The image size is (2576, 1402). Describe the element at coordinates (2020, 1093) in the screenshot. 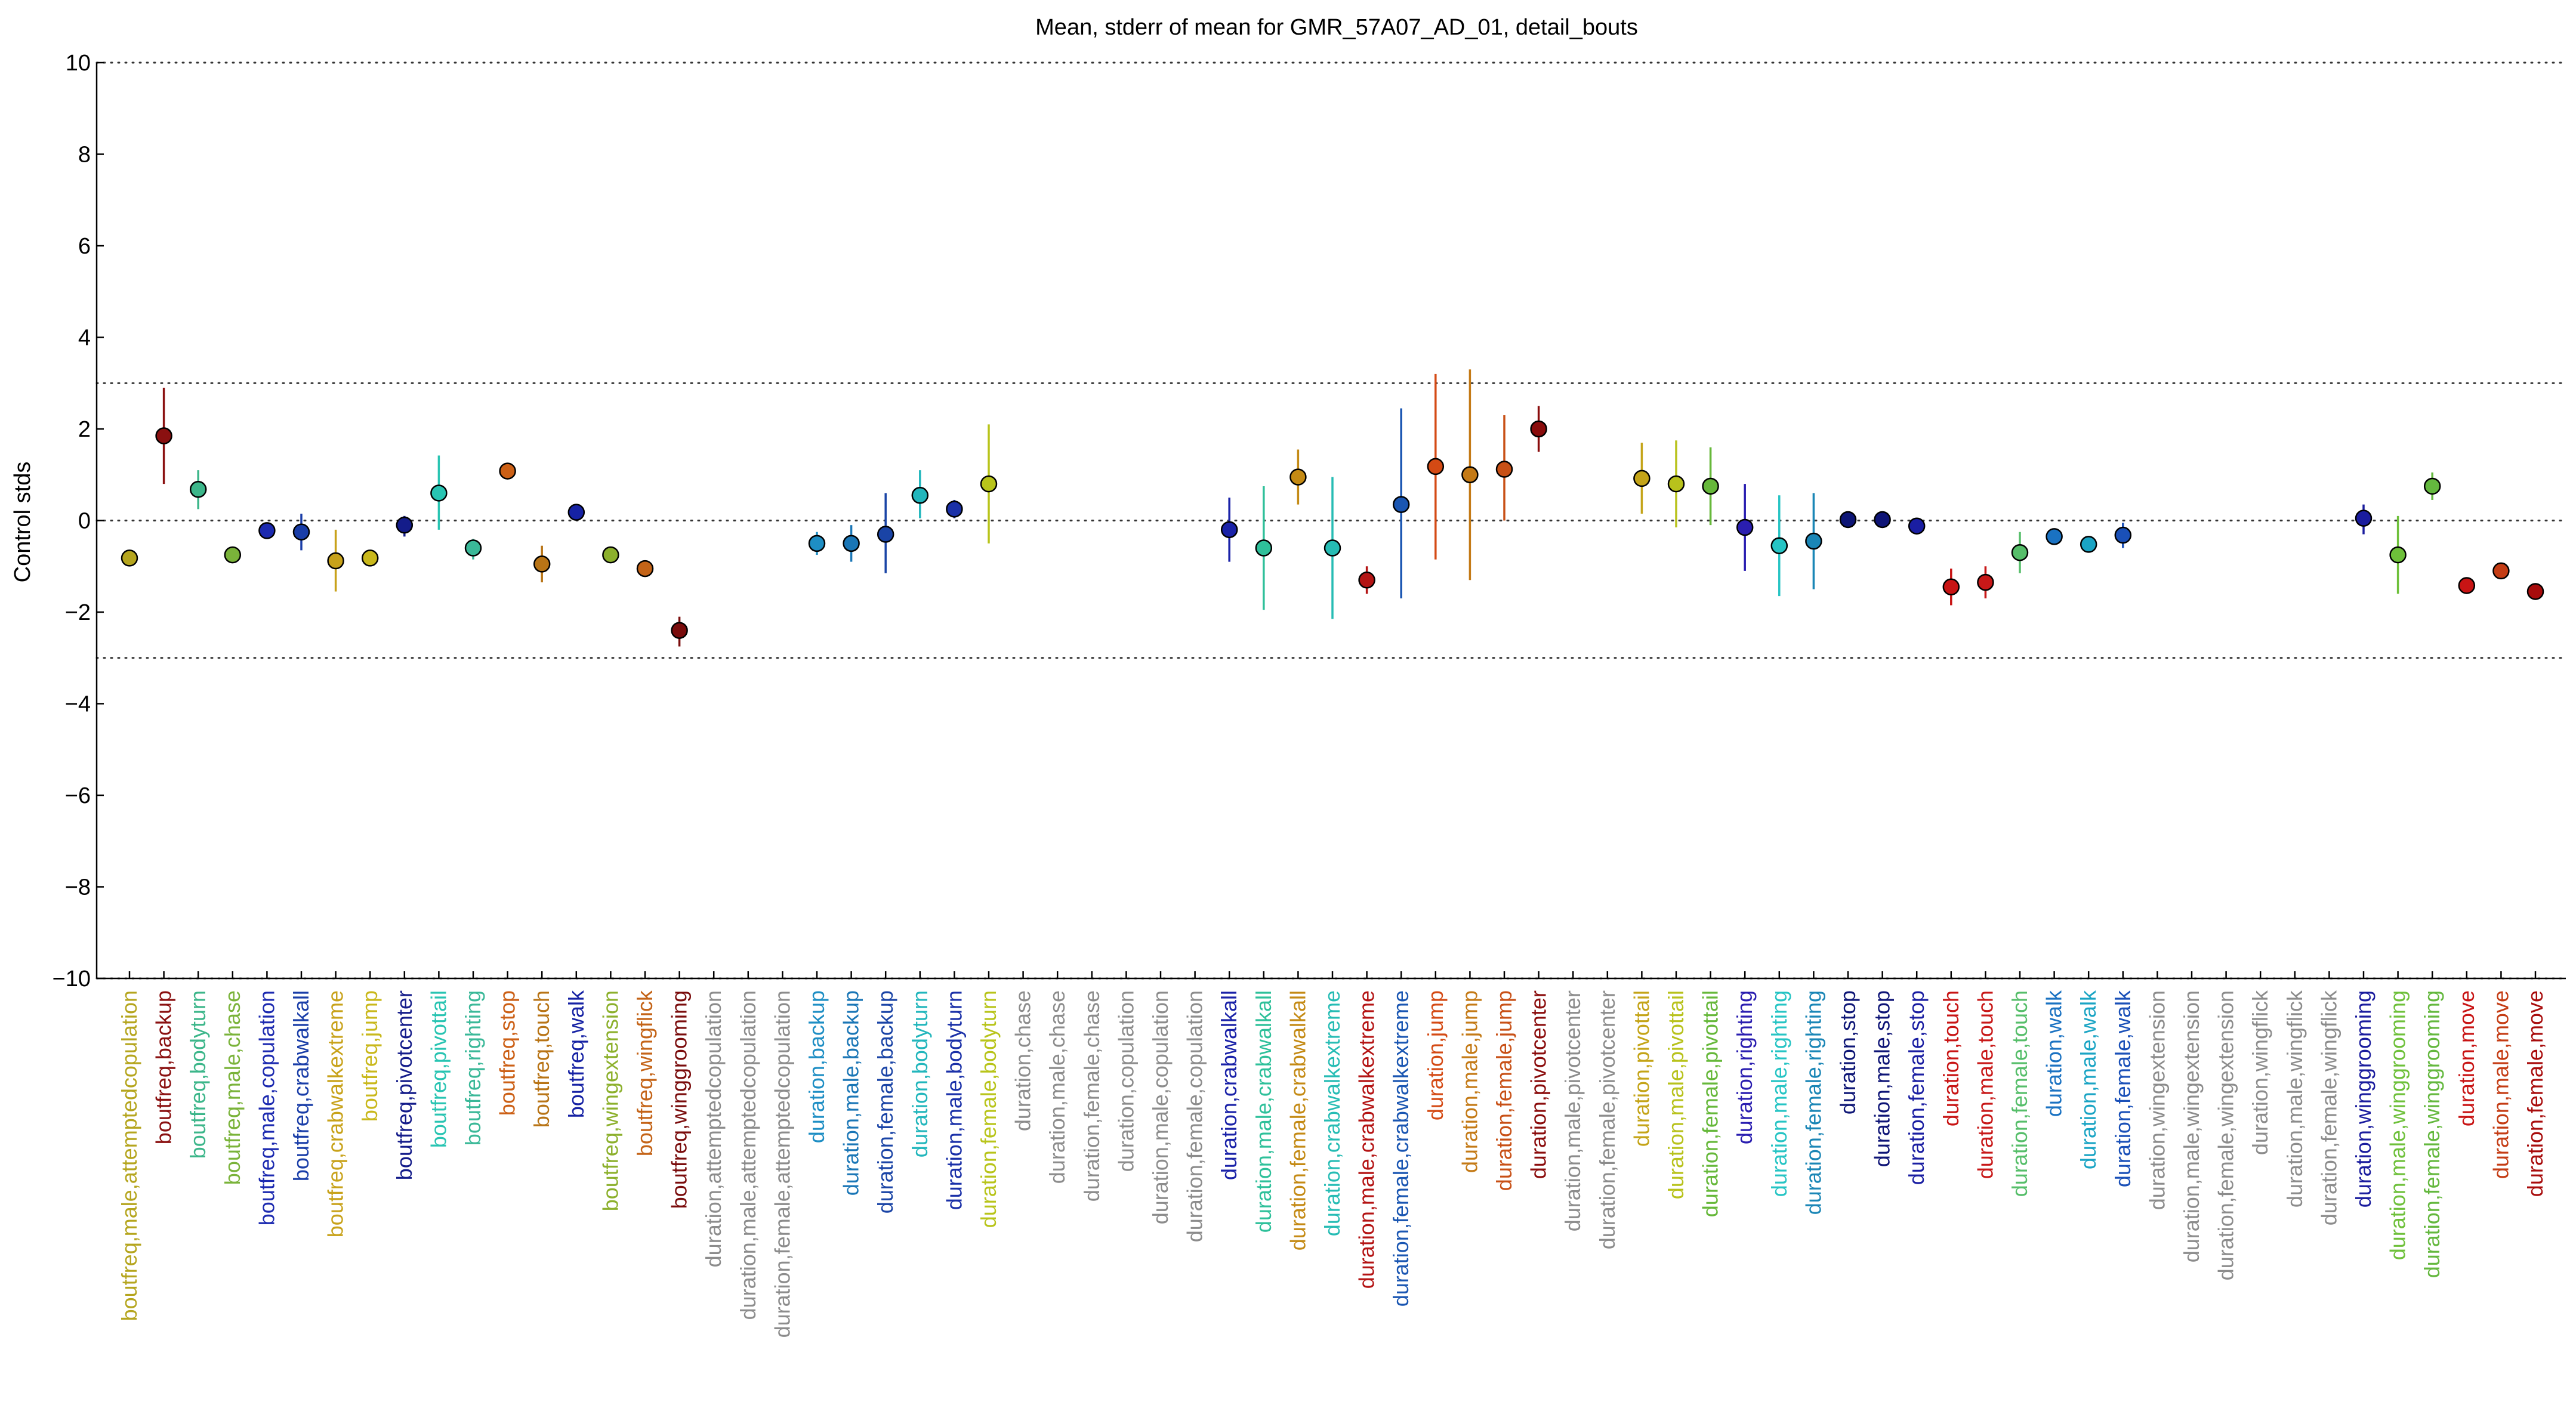

I see `x-tick-label: duration,female,touch` at that location.